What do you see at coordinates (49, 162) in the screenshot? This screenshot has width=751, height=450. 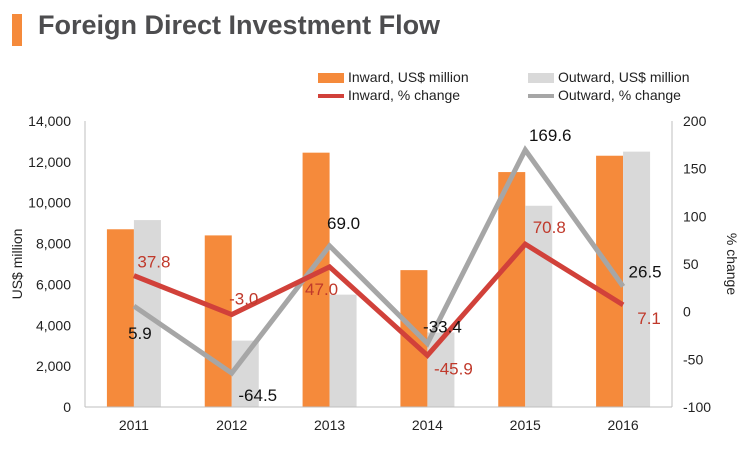 I see `y-tick-label-left: 12,000` at bounding box center [49, 162].